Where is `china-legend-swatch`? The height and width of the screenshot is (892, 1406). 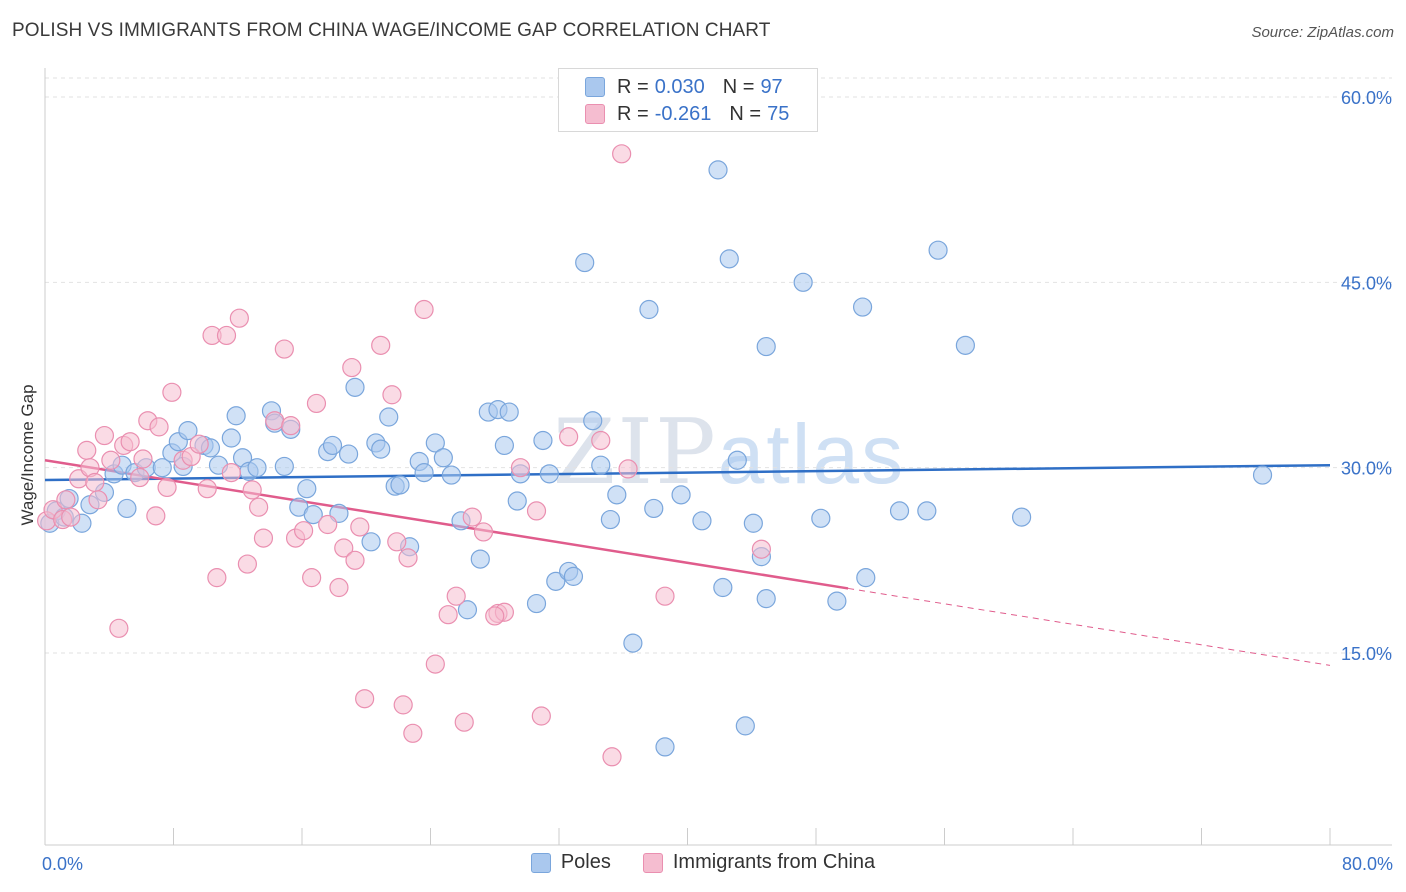
china-legend-swatch is located at coordinates (652, 862).